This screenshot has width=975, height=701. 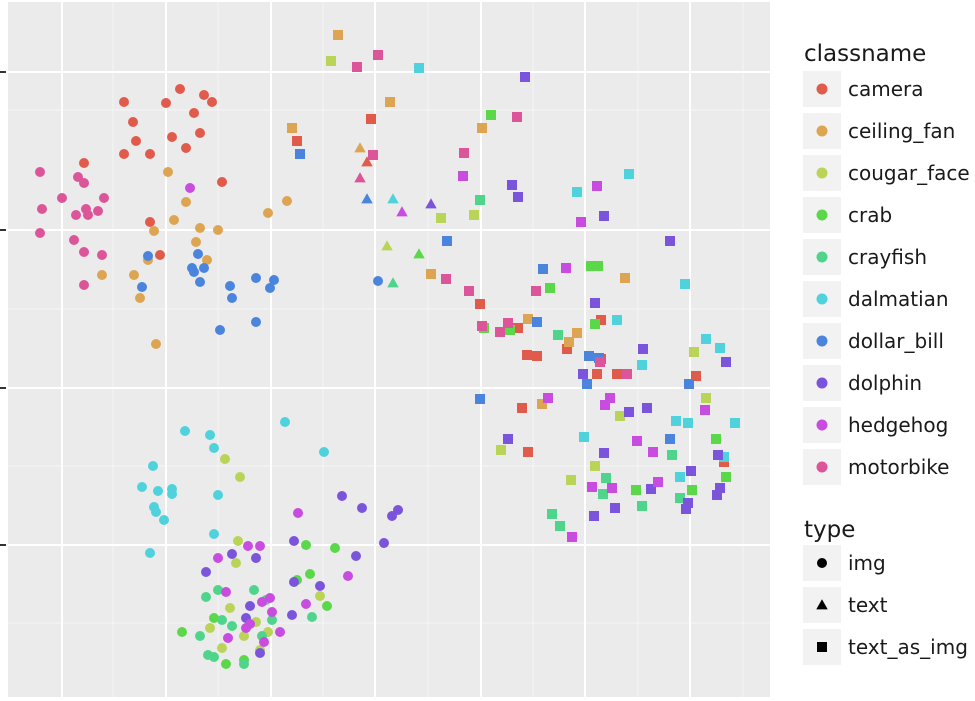 I want to click on point-camera-text, so click(x=367, y=161).